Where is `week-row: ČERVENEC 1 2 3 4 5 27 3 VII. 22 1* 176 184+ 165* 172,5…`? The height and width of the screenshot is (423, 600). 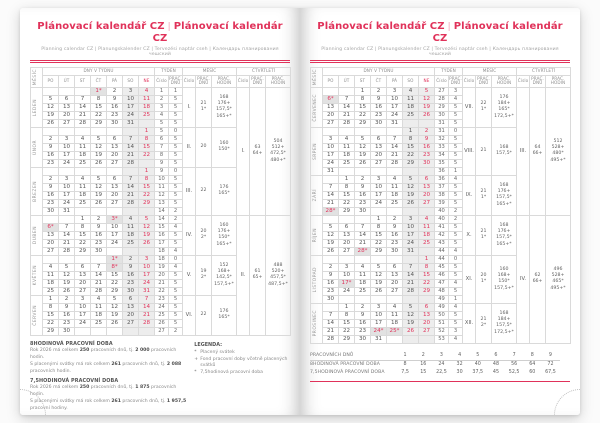
week-row: ČERVENEC 1 2 3 4 5 27 3 VII. 22 1* 176 184+ 165* 172,5… is located at coordinates (441, 151).